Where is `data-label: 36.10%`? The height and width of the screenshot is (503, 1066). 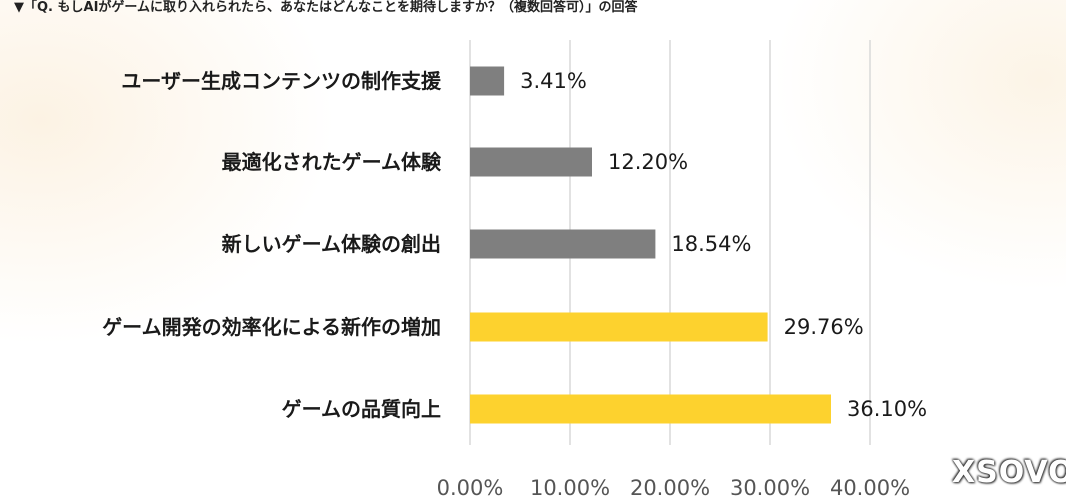
data-label: 36.10% is located at coordinates (887, 409).